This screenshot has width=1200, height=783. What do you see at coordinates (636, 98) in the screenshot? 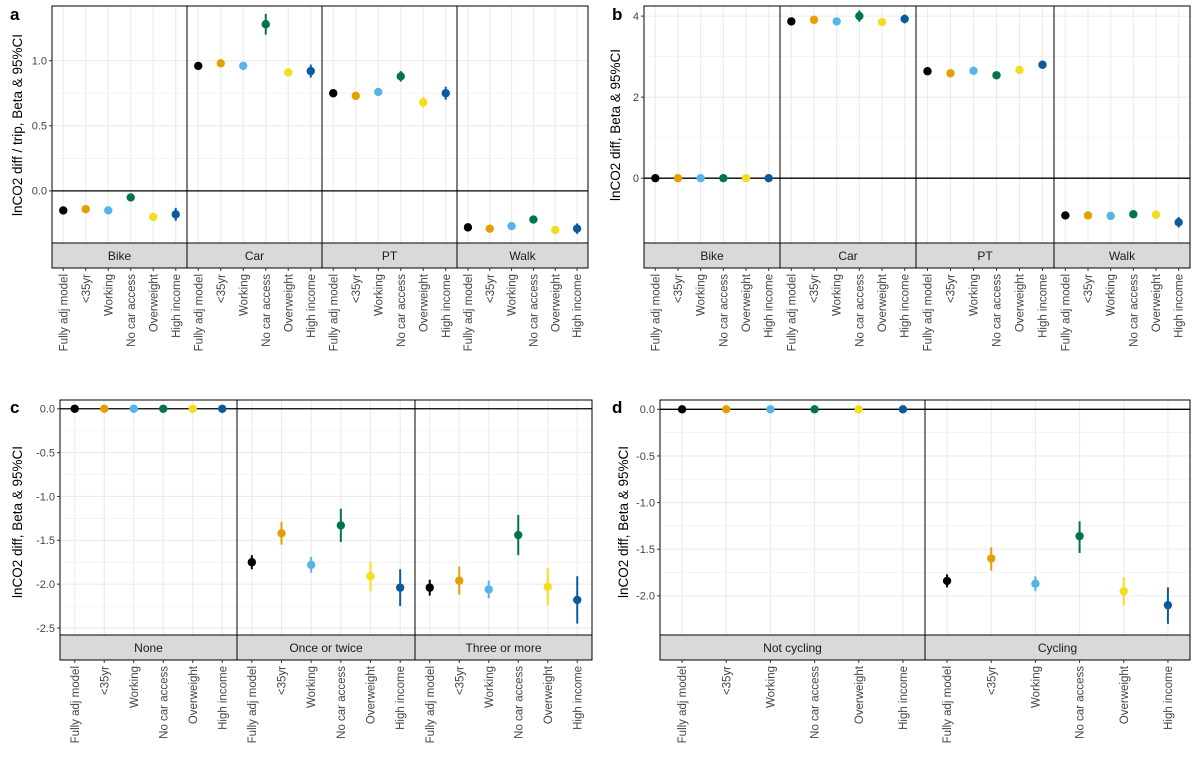
I see `y-tick-label: 2` at bounding box center [636, 98].